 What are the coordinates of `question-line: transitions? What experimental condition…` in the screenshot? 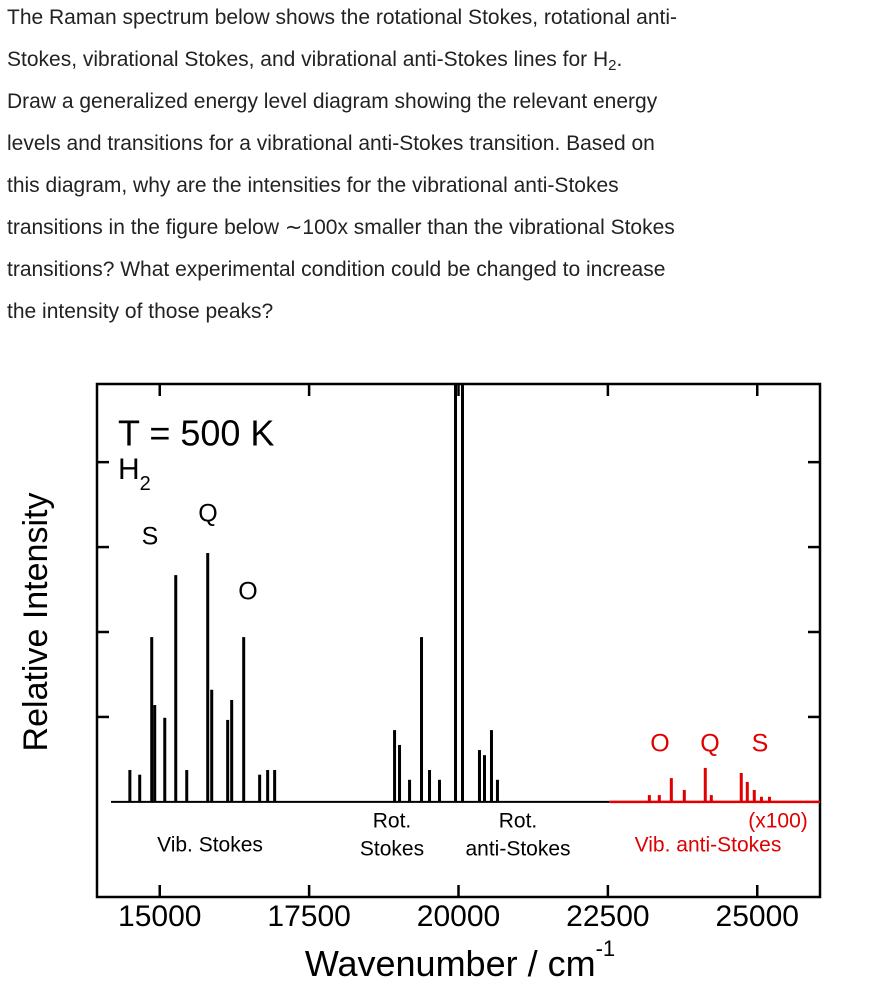 It's located at (336, 269).